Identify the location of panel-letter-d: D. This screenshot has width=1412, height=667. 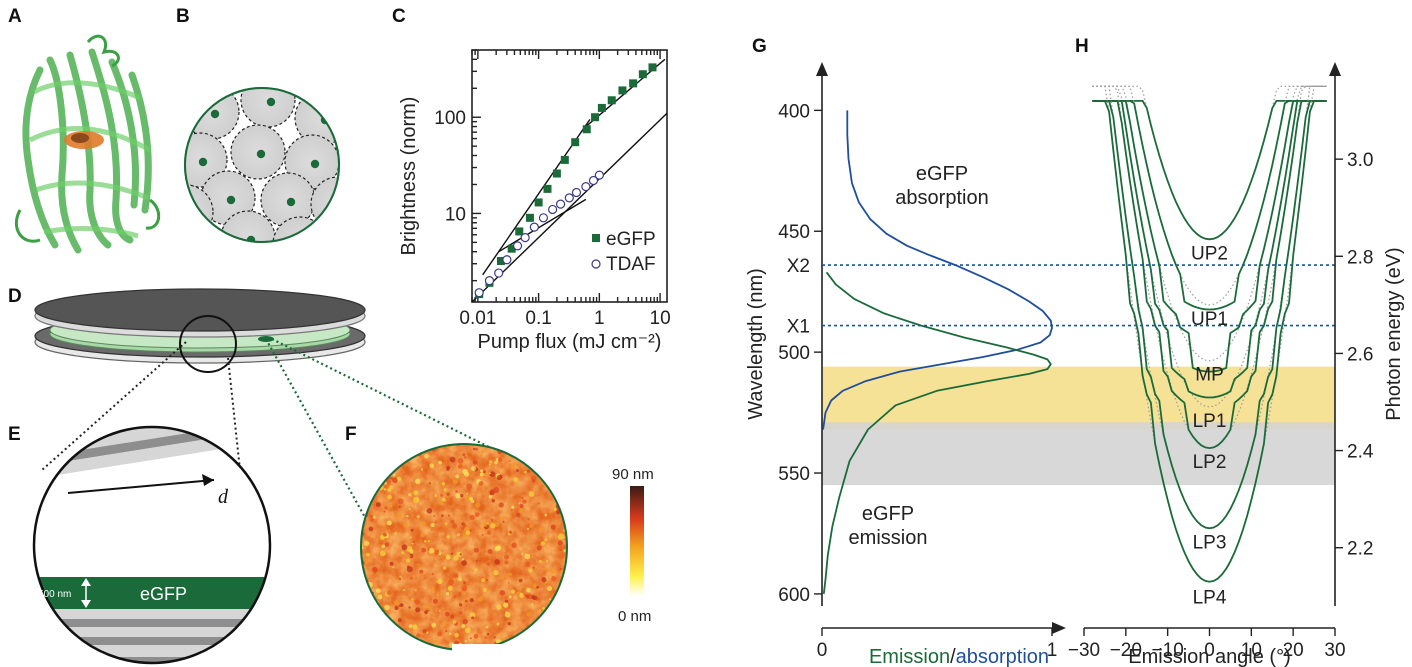
(15, 296).